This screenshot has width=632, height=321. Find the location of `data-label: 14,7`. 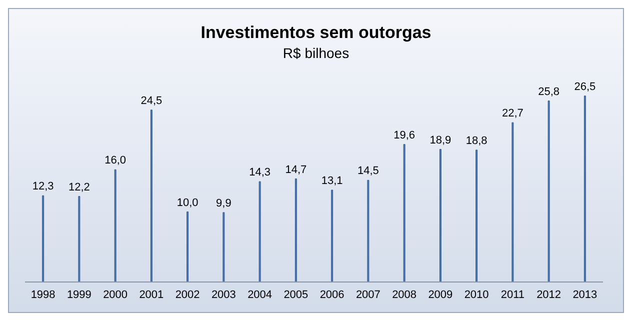

data-label: 14,7 is located at coordinates (296, 170).